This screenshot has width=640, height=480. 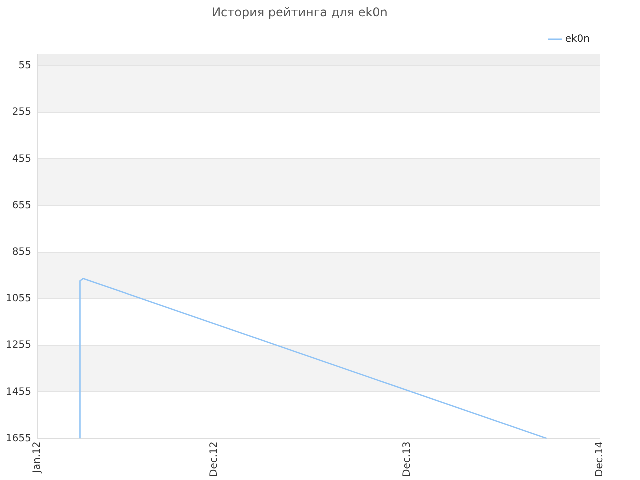 What do you see at coordinates (22, 159) in the screenshot?
I see `y-tick-label: 455` at bounding box center [22, 159].